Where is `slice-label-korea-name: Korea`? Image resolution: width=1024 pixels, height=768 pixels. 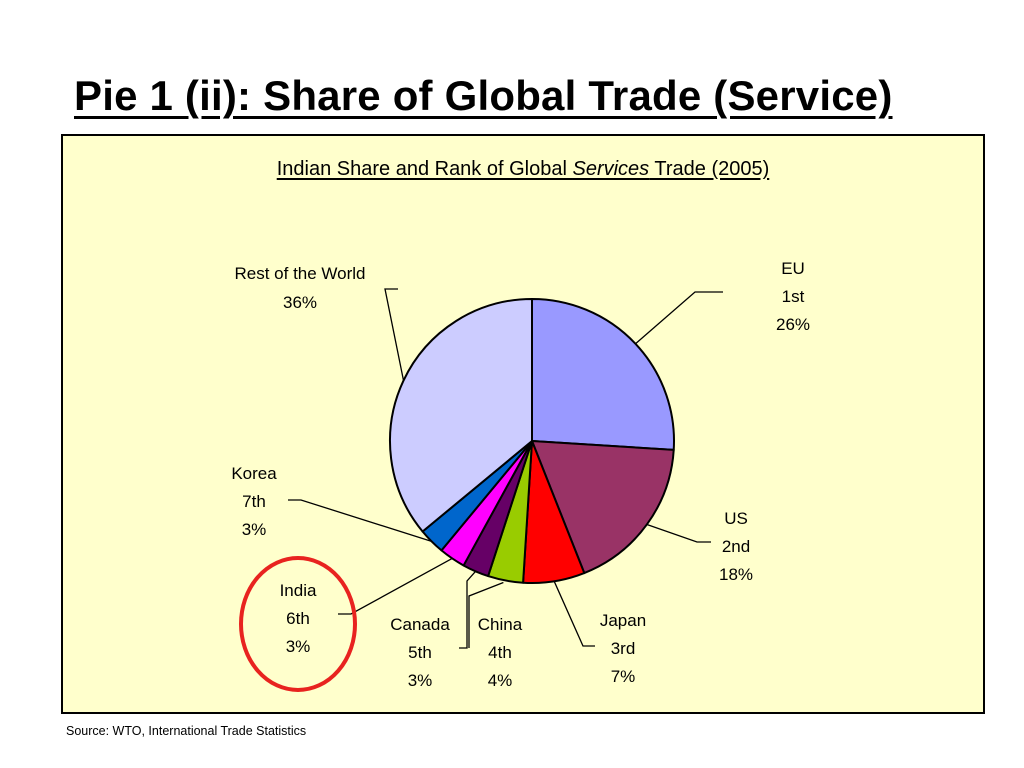 slice-label-korea-name: Korea is located at coordinates (254, 473).